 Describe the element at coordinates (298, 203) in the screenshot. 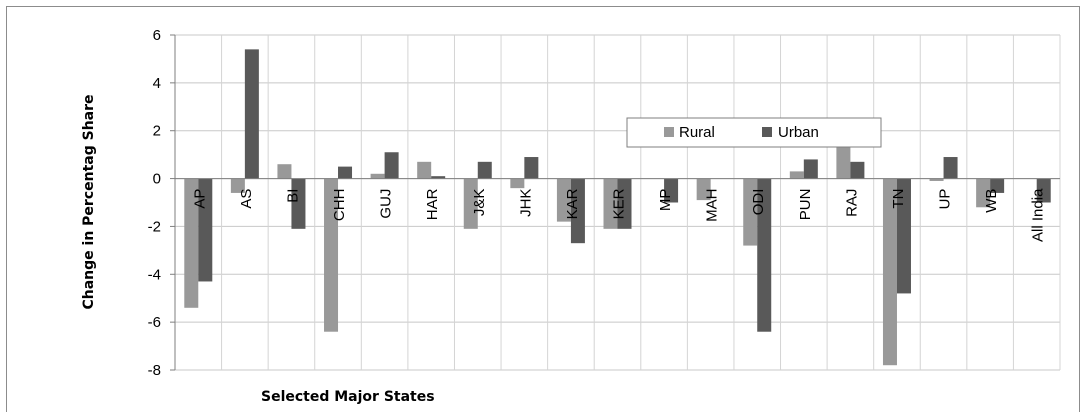

I see `bar-urban-bi` at that location.